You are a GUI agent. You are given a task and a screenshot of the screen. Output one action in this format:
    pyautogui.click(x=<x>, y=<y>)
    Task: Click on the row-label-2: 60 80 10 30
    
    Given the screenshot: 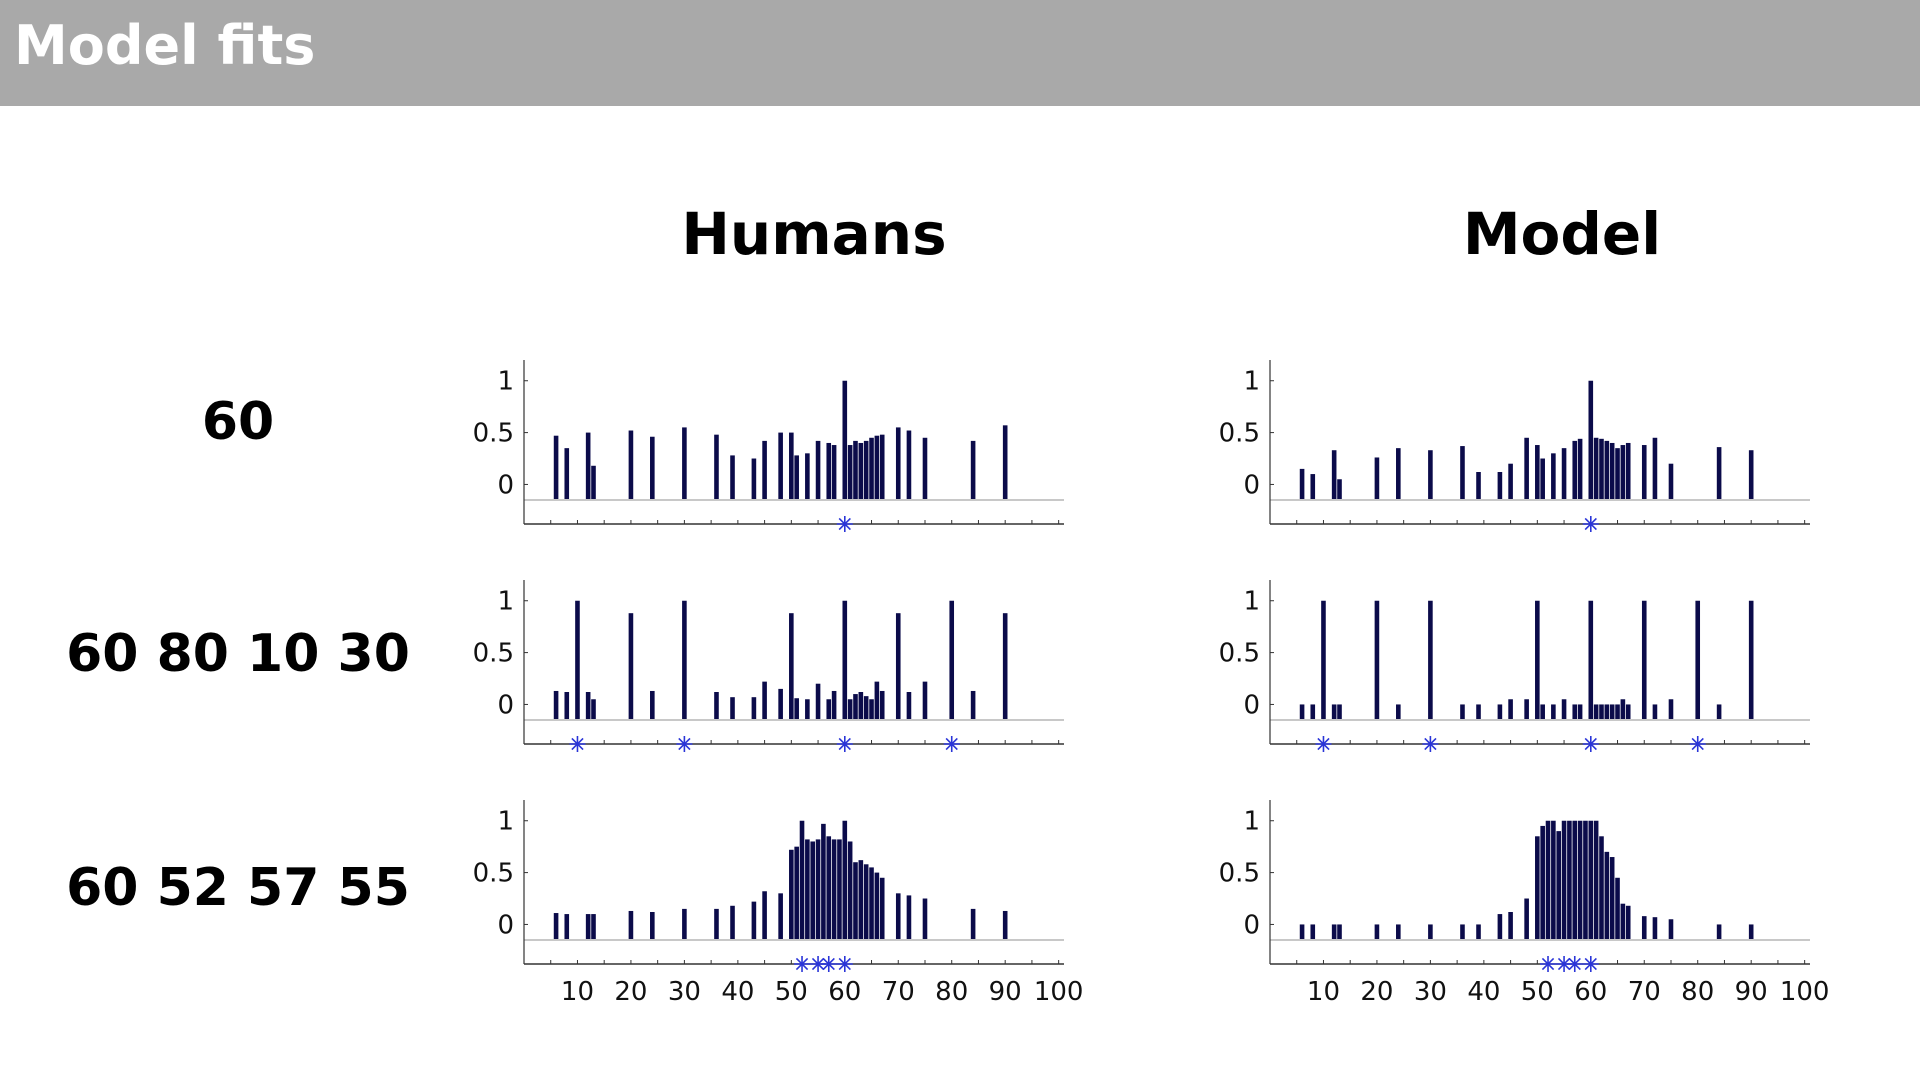 What is the action you would take?
    pyautogui.click(x=238, y=654)
    